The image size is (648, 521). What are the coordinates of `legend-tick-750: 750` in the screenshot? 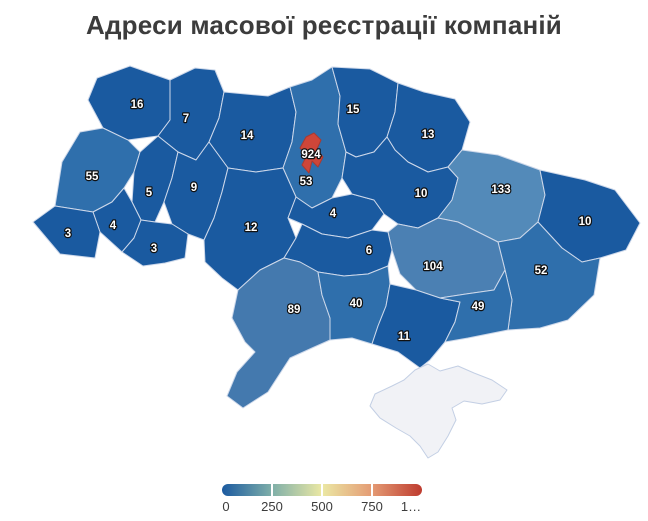 It's located at (372, 506).